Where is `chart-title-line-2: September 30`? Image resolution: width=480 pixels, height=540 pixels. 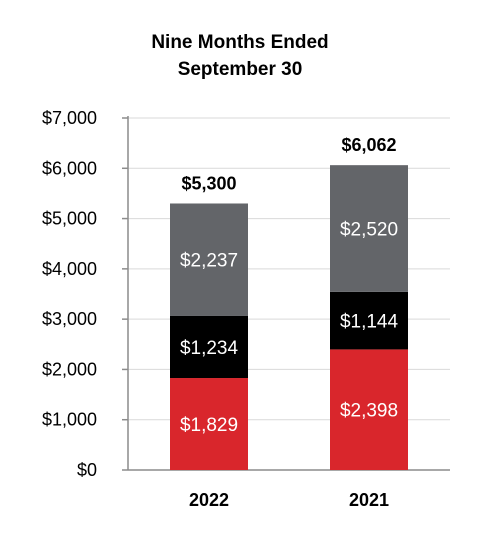
chart-title-line-2: September 30 is located at coordinates (240, 69).